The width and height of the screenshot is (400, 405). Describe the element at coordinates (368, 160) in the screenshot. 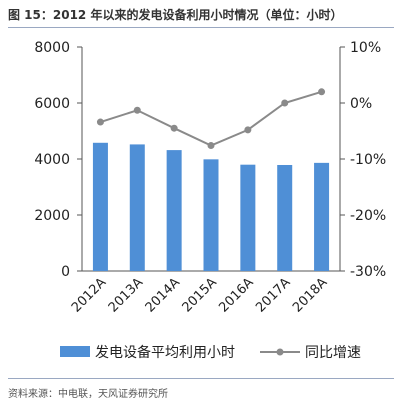

I see `y-right-tick-label: -10%` at that location.